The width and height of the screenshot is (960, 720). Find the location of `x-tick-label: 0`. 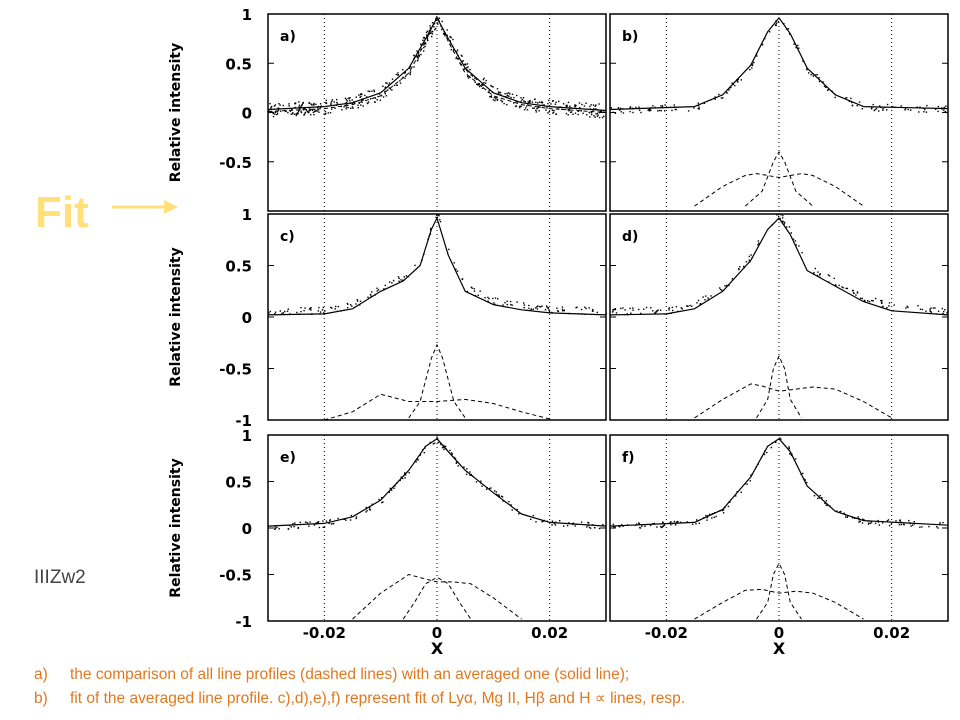

x-tick-label: 0 is located at coordinates (779, 633).